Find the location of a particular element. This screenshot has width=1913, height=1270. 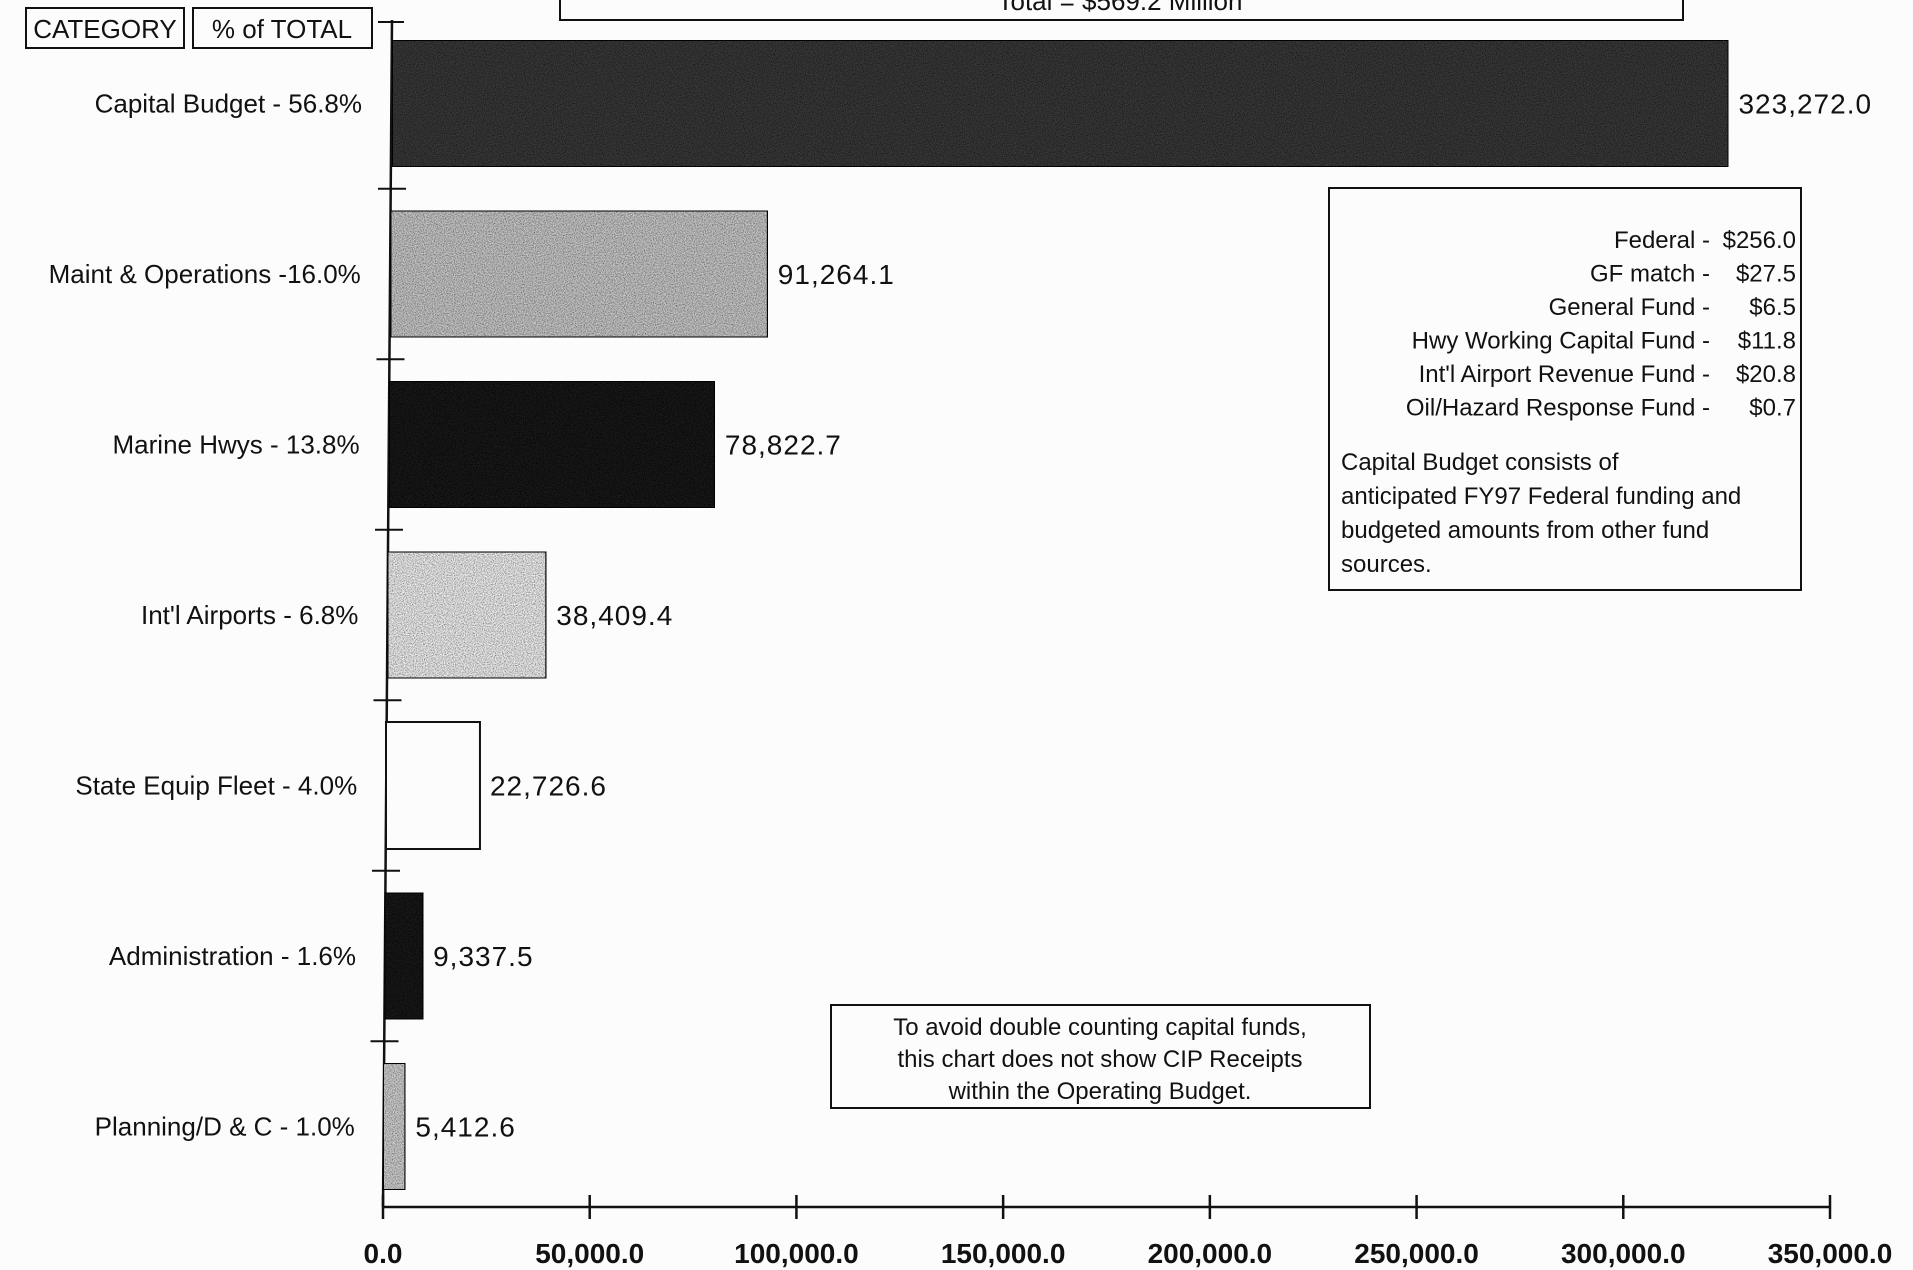

legend-source-amount: $27.5 is located at coordinates (1766, 274).